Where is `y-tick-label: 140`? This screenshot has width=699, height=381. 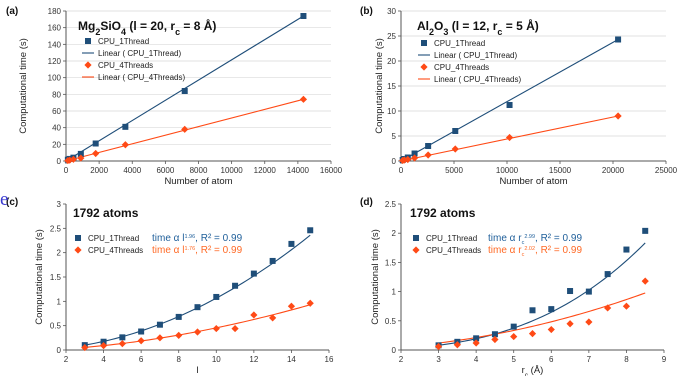 y-tick-label: 140 is located at coordinates (55, 44).